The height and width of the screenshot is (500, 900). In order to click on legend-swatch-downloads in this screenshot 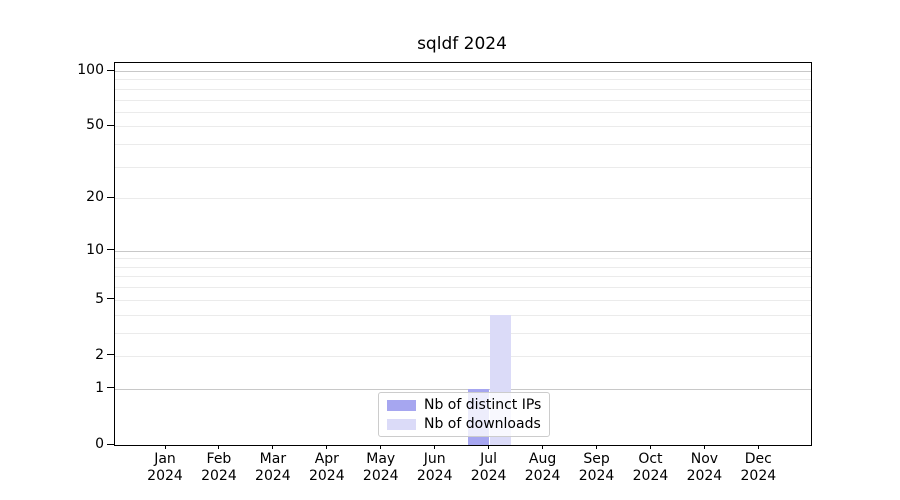, I will do `click(401, 424)`.